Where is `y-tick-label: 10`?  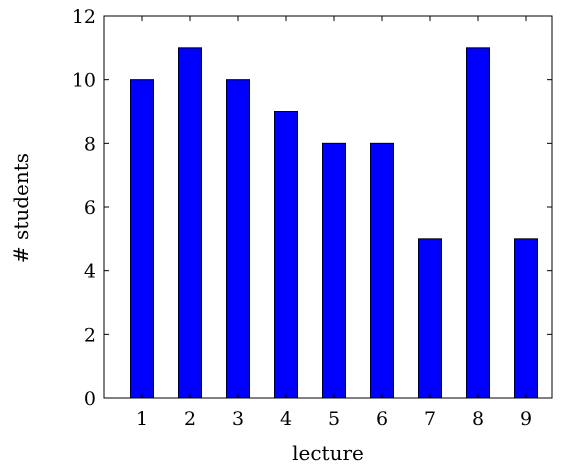
y-tick-label: 10 is located at coordinates (84, 81).